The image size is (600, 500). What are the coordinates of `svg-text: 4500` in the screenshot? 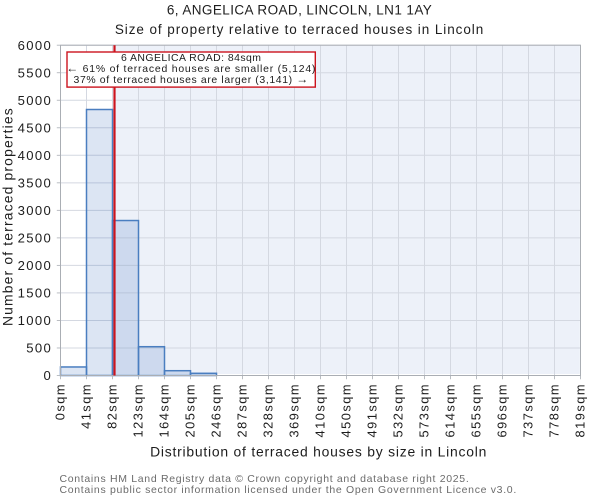 It's located at (35, 127).